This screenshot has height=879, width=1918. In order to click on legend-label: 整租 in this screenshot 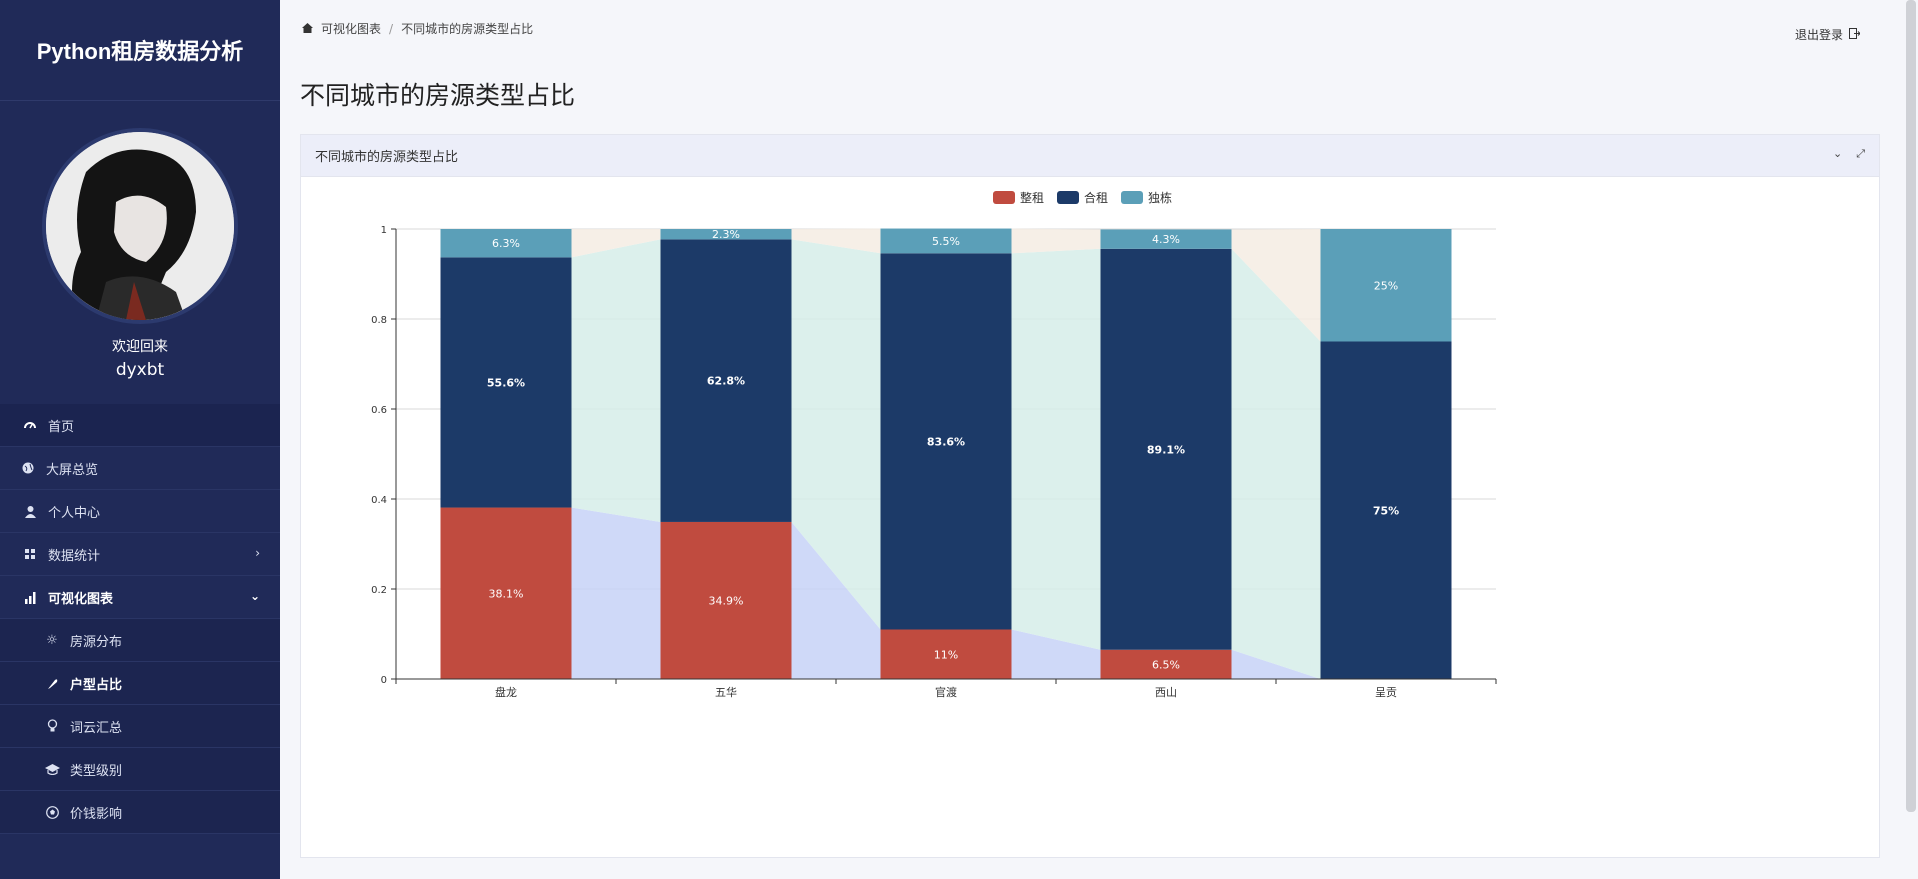, I will do `click(1032, 197)`.